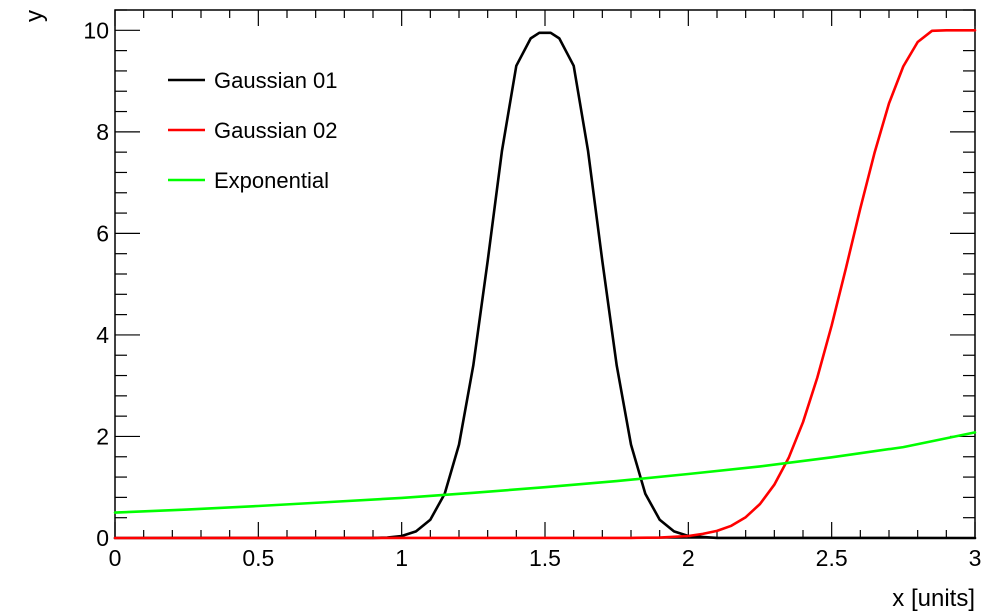  I want to click on legend: Gaussian 01 Gaussian 02 Exponential, so click(253, 130).